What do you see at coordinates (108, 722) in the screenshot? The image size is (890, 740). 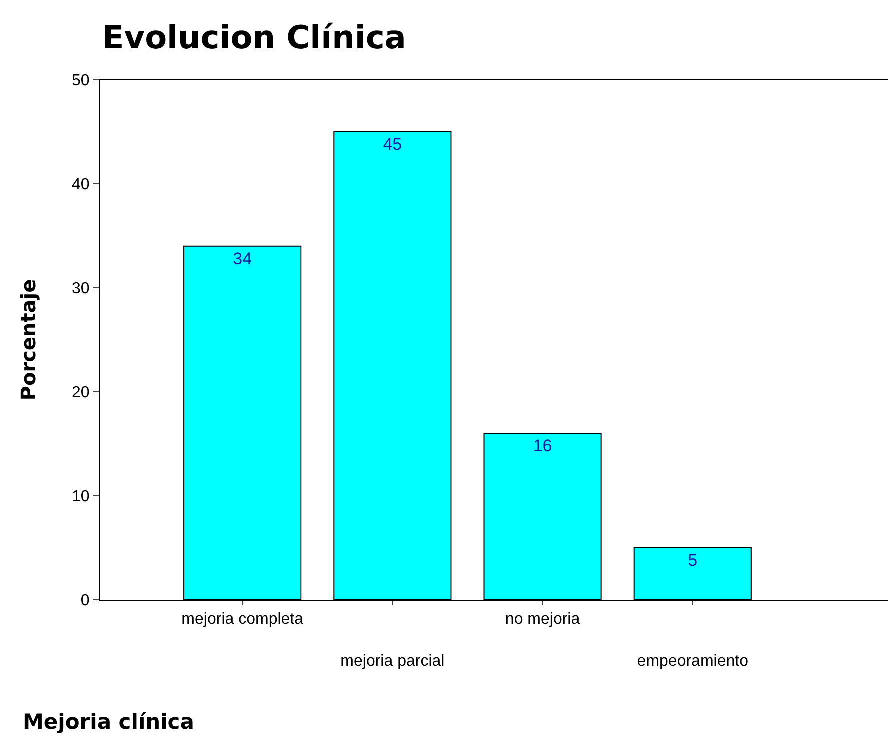 I see `x-axis-title: Mejoria clínica` at bounding box center [108, 722].